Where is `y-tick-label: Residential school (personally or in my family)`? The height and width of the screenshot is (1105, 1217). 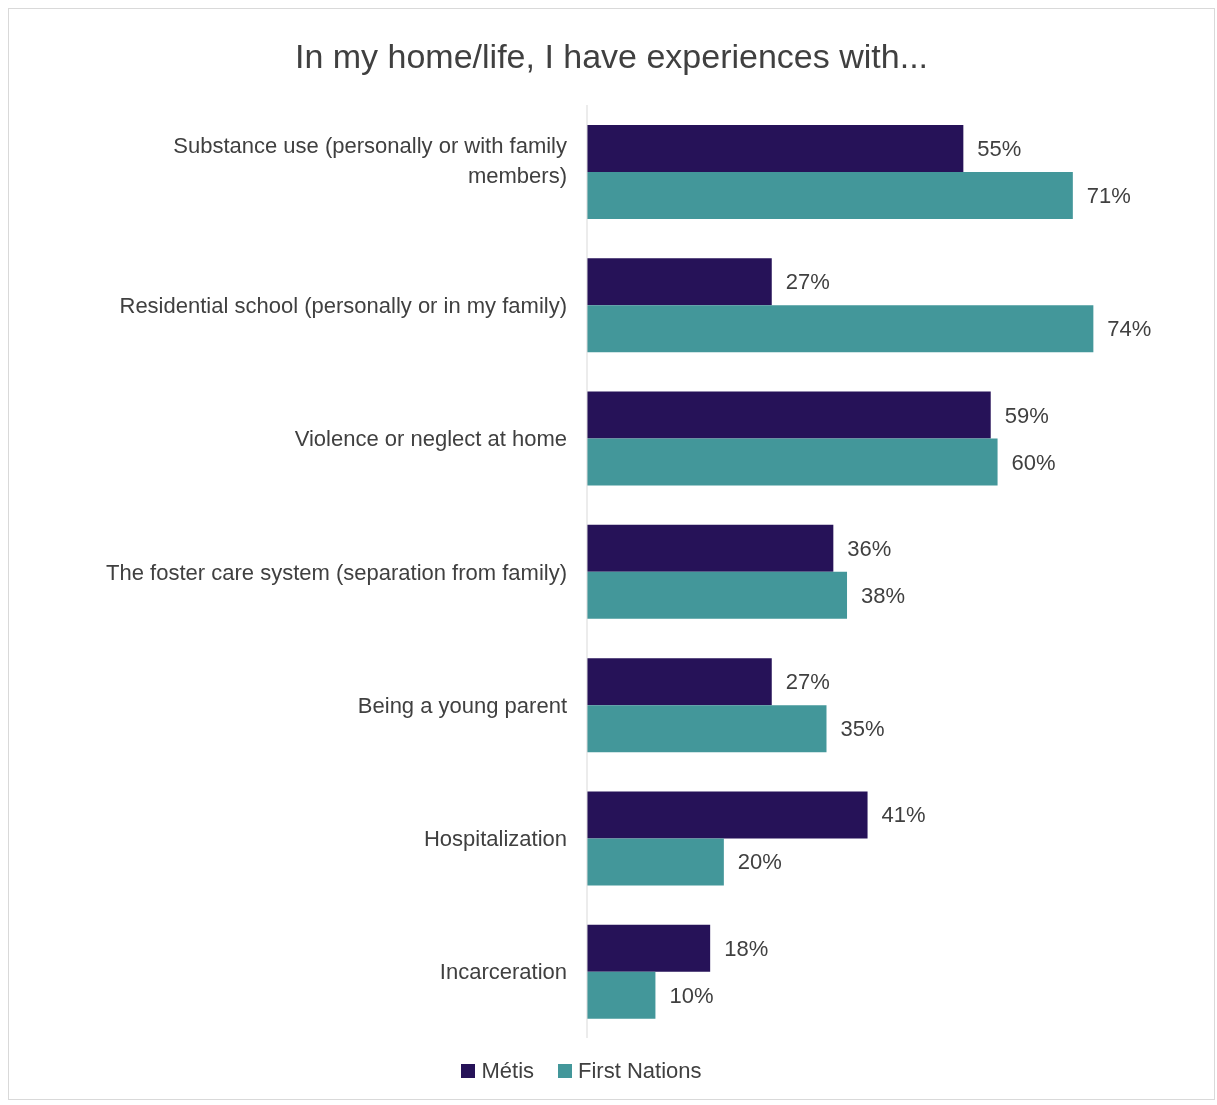 y-tick-label: Residential school (personally or in my family) is located at coordinates (343, 305).